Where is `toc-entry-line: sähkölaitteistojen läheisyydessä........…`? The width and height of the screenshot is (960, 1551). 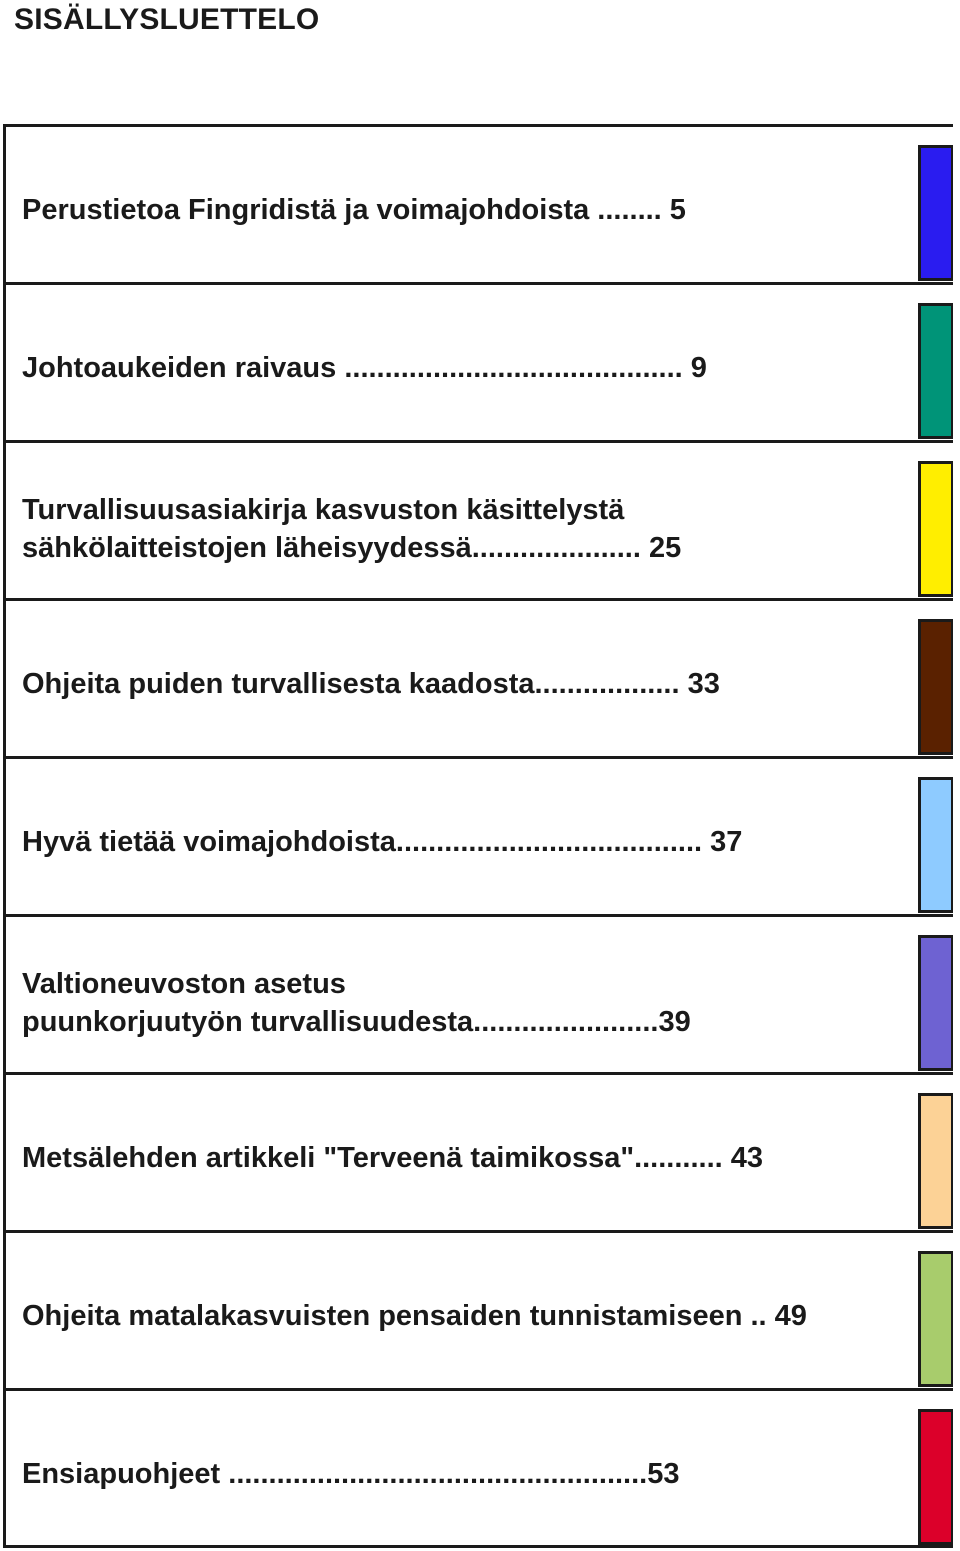 toc-entry-line: sähkölaitteistojen läheisyydessä........… is located at coordinates (352, 548).